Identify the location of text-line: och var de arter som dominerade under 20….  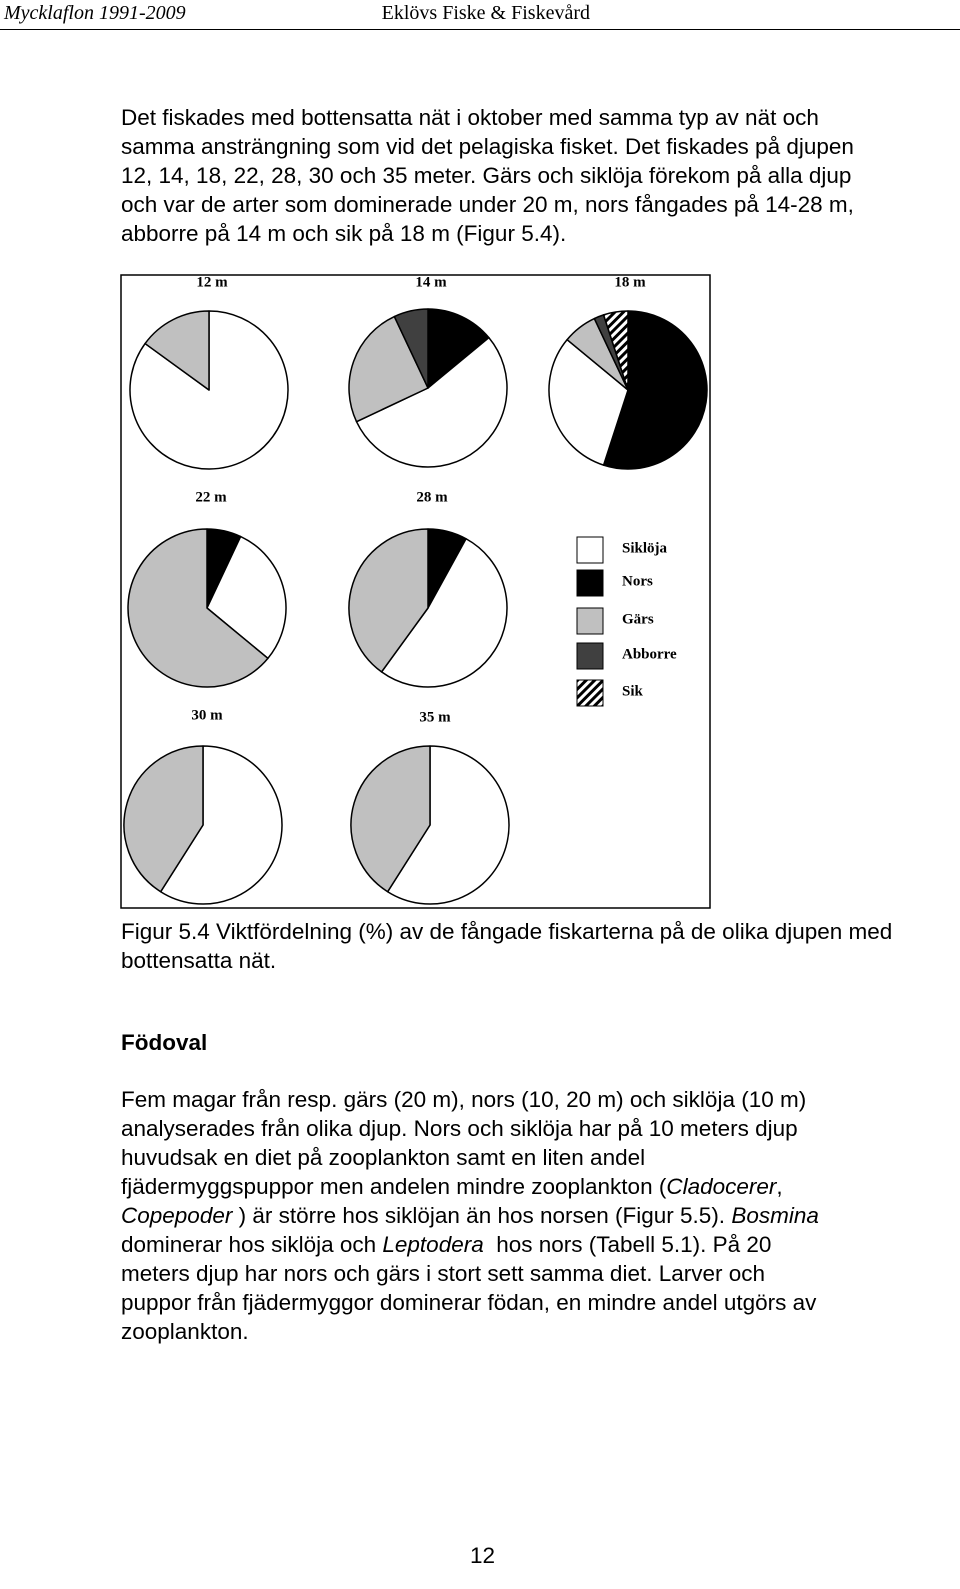
(487, 204).